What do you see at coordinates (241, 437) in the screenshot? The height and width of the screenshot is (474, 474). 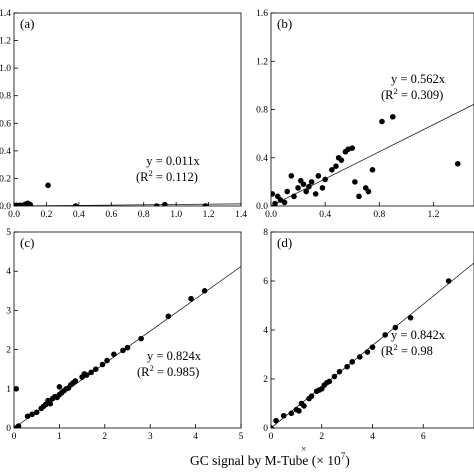 I see `x-tick-label: 5` at bounding box center [241, 437].